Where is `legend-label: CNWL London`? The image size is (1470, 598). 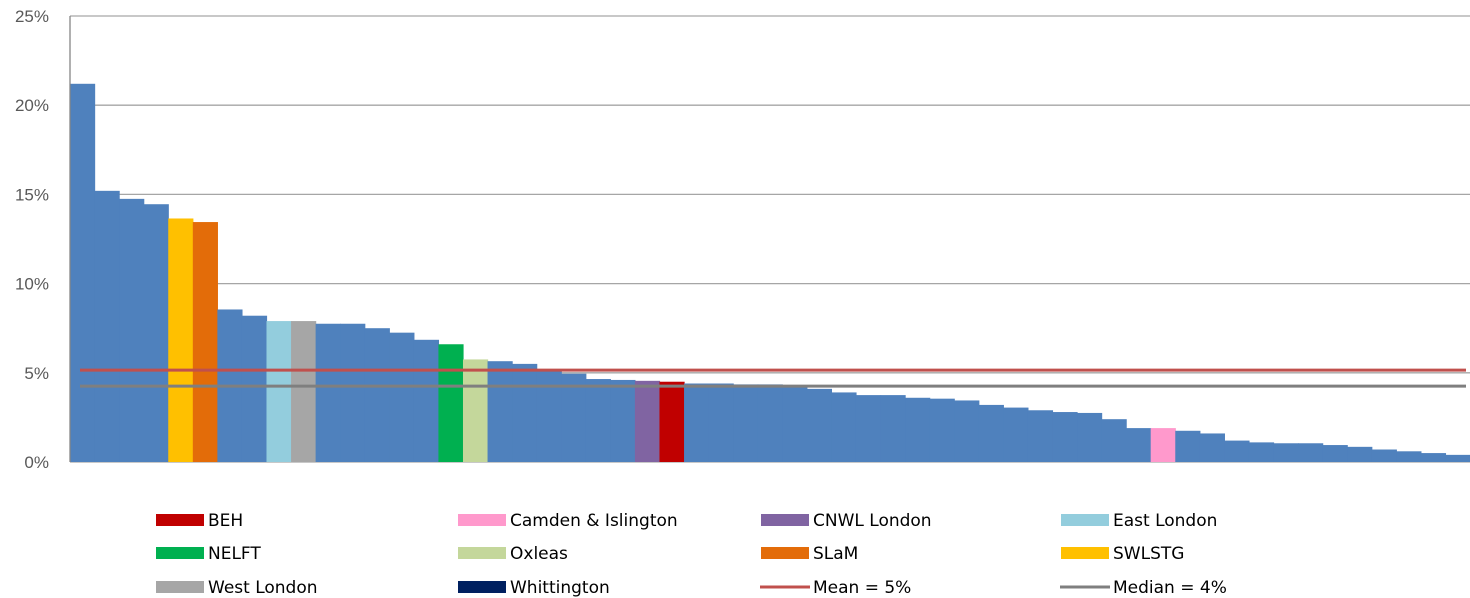
legend-label: CNWL London is located at coordinates (872, 521).